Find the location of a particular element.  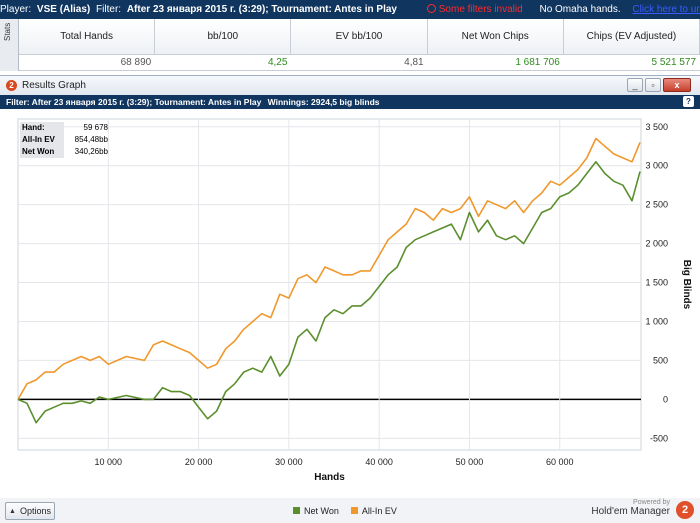

warning-icon is located at coordinates (431, 8).